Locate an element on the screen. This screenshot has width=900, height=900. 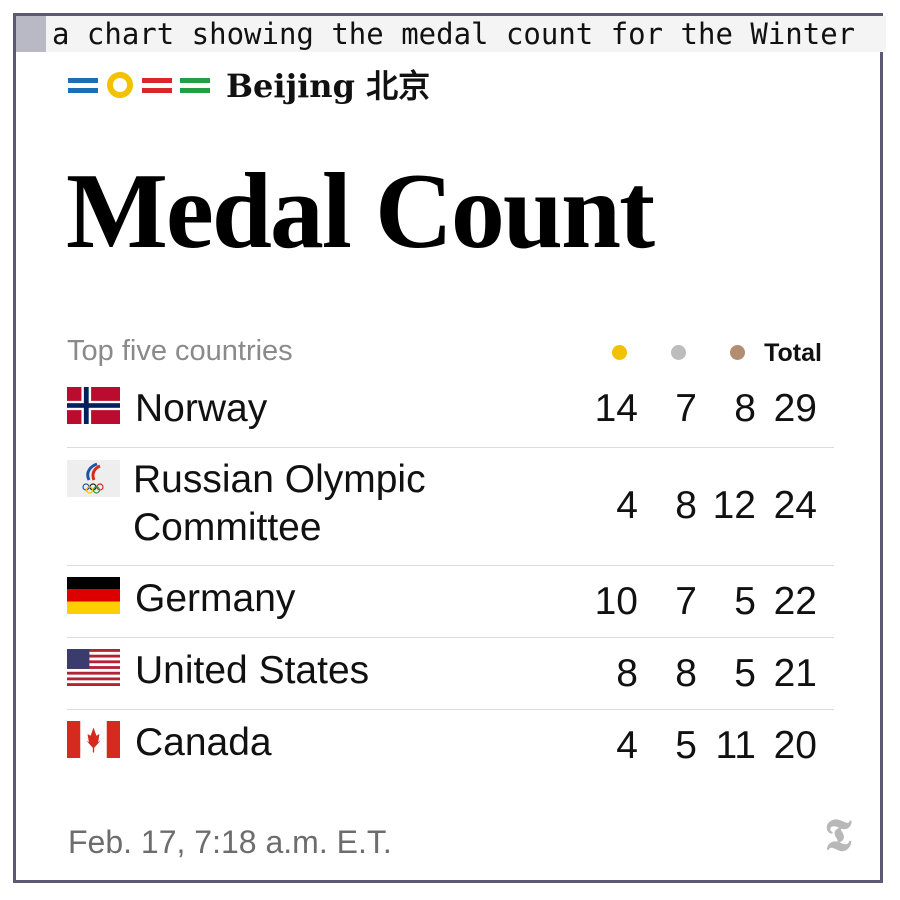
olympic-games-logo-icon is located at coordinates (139, 85).